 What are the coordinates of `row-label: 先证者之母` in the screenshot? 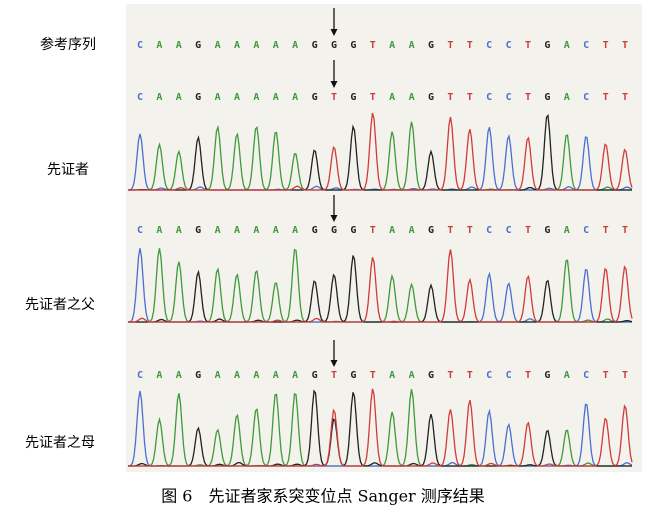 It's located at (60, 443).